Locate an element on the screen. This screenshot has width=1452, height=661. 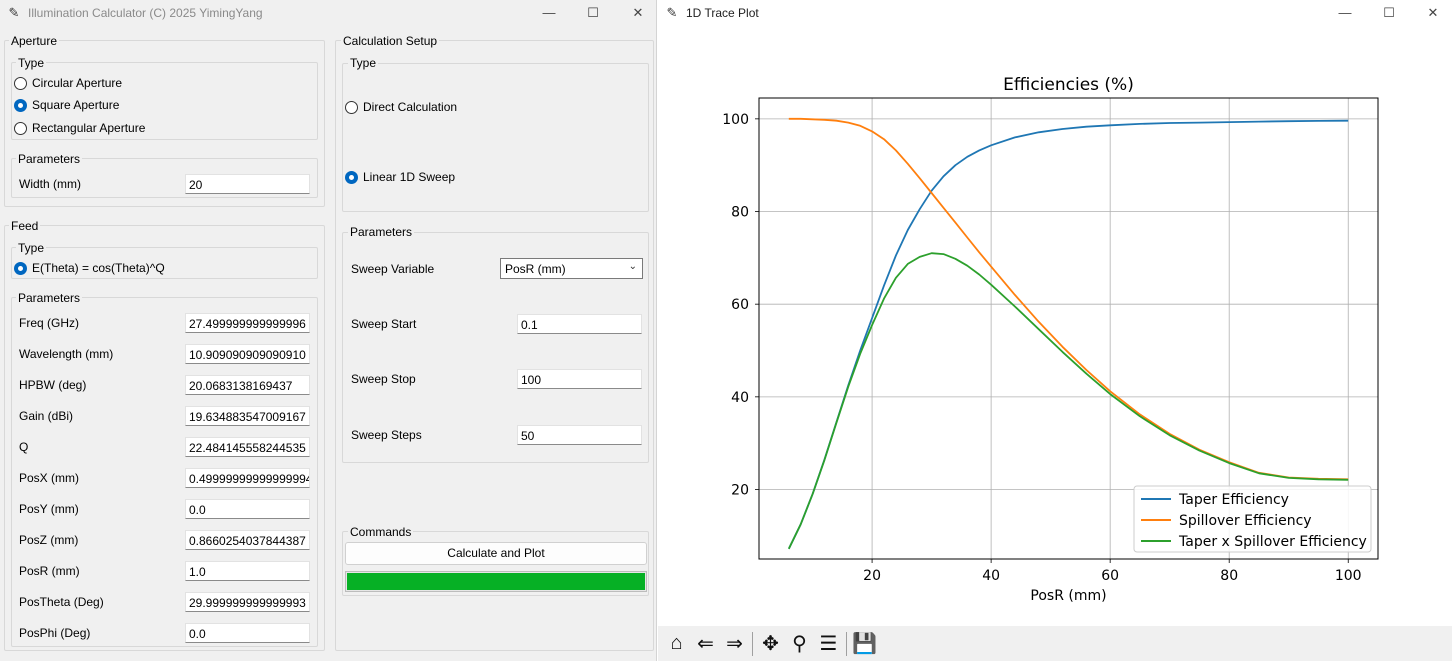
right-titlebar: ✎ 1D Trace Plot — ☐ ✕ is located at coordinates (1055, 12).